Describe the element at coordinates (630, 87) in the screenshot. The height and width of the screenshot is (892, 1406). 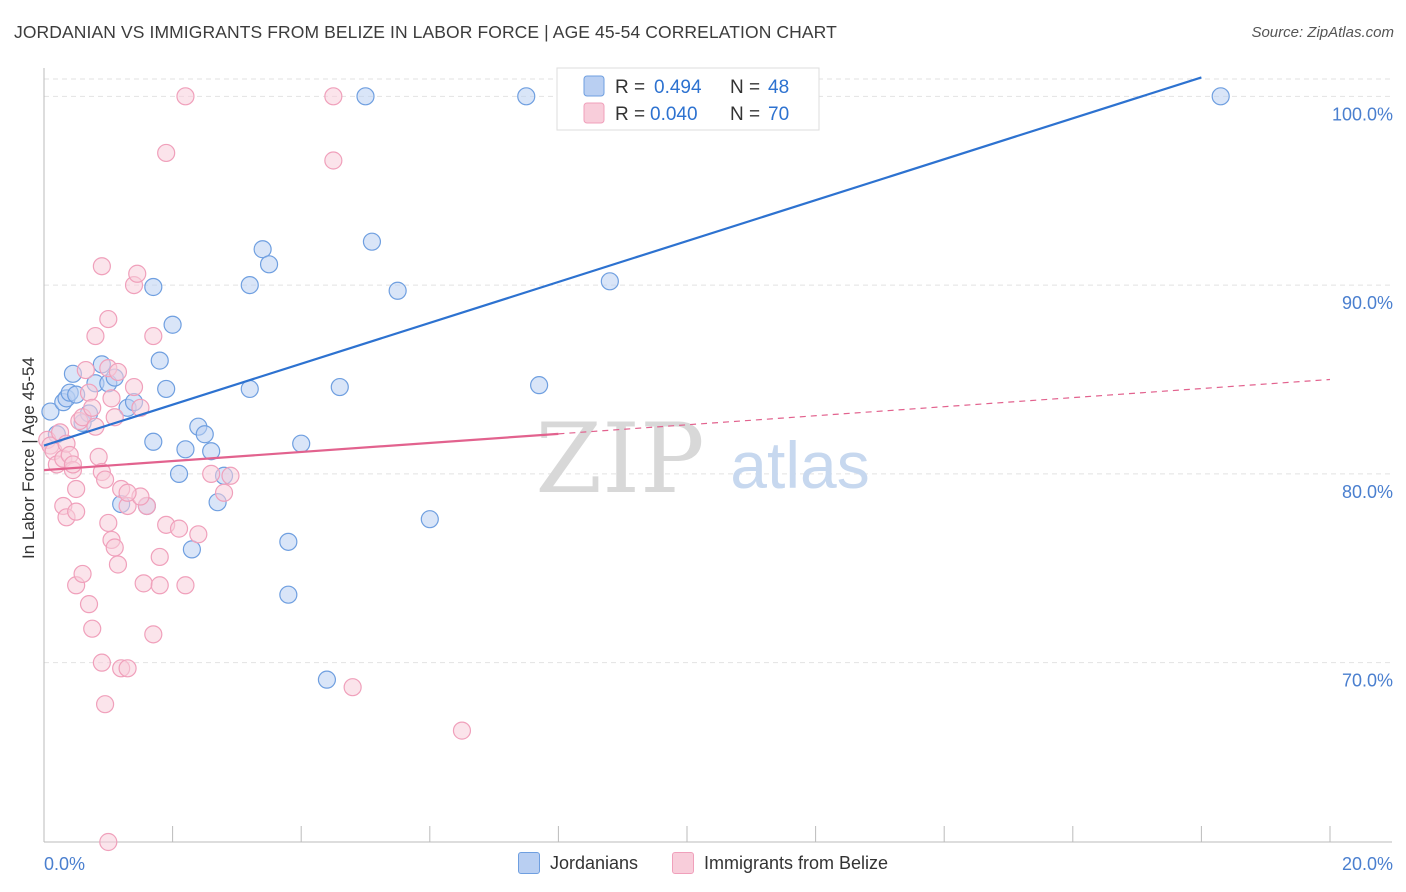
I see `legend-r-label-1: R =` at that location.